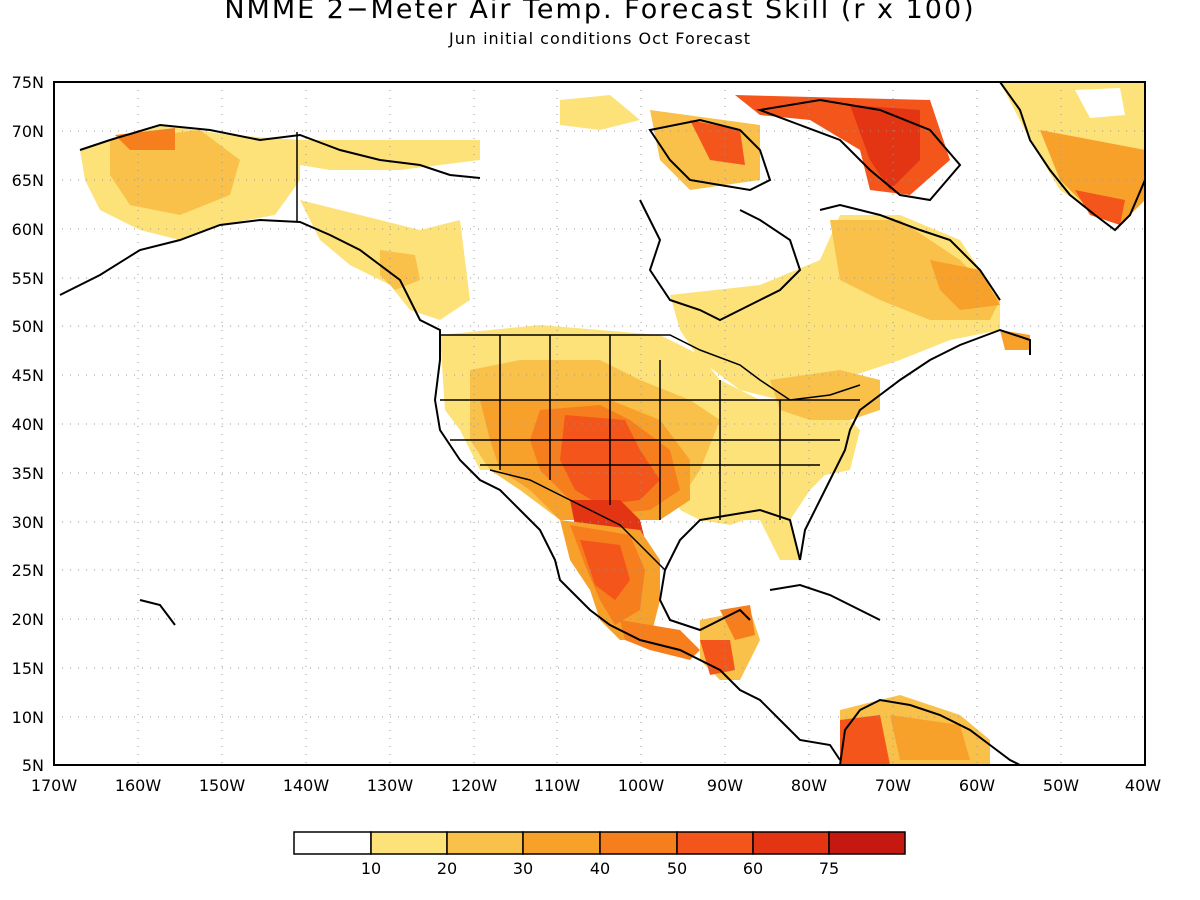  I want to click on lon-label: 130W, so click(390, 785).